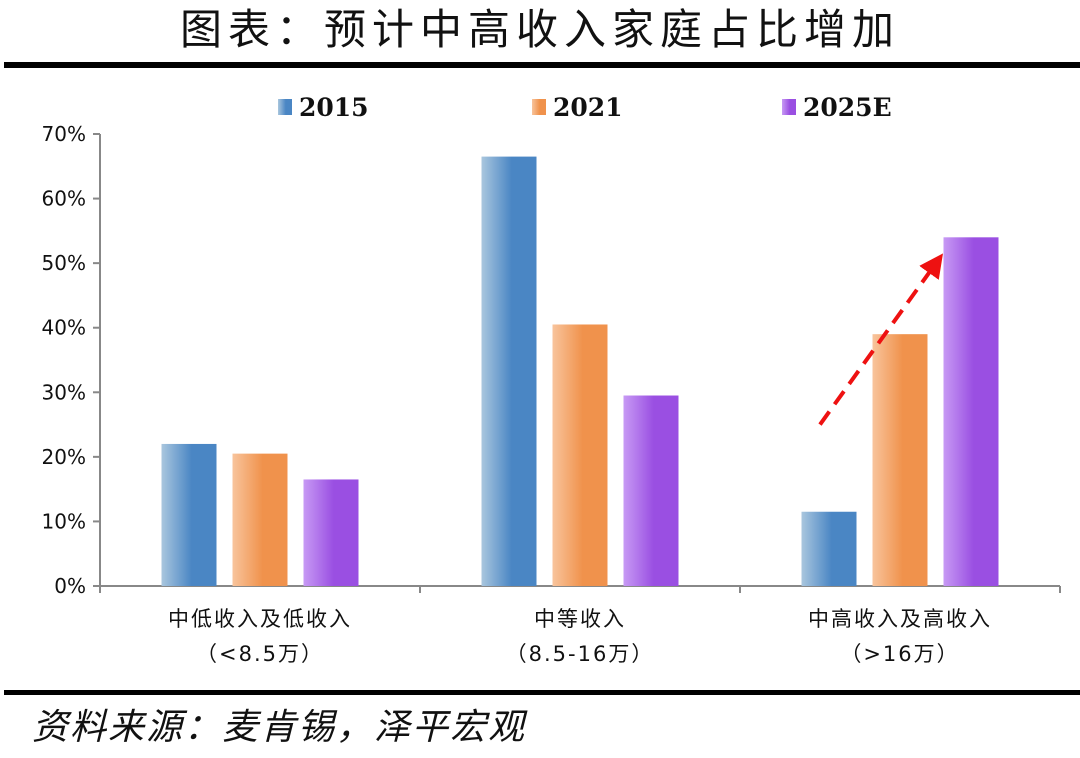  Describe the element at coordinates (542, 65) in the screenshot. I see `top-rule` at that location.